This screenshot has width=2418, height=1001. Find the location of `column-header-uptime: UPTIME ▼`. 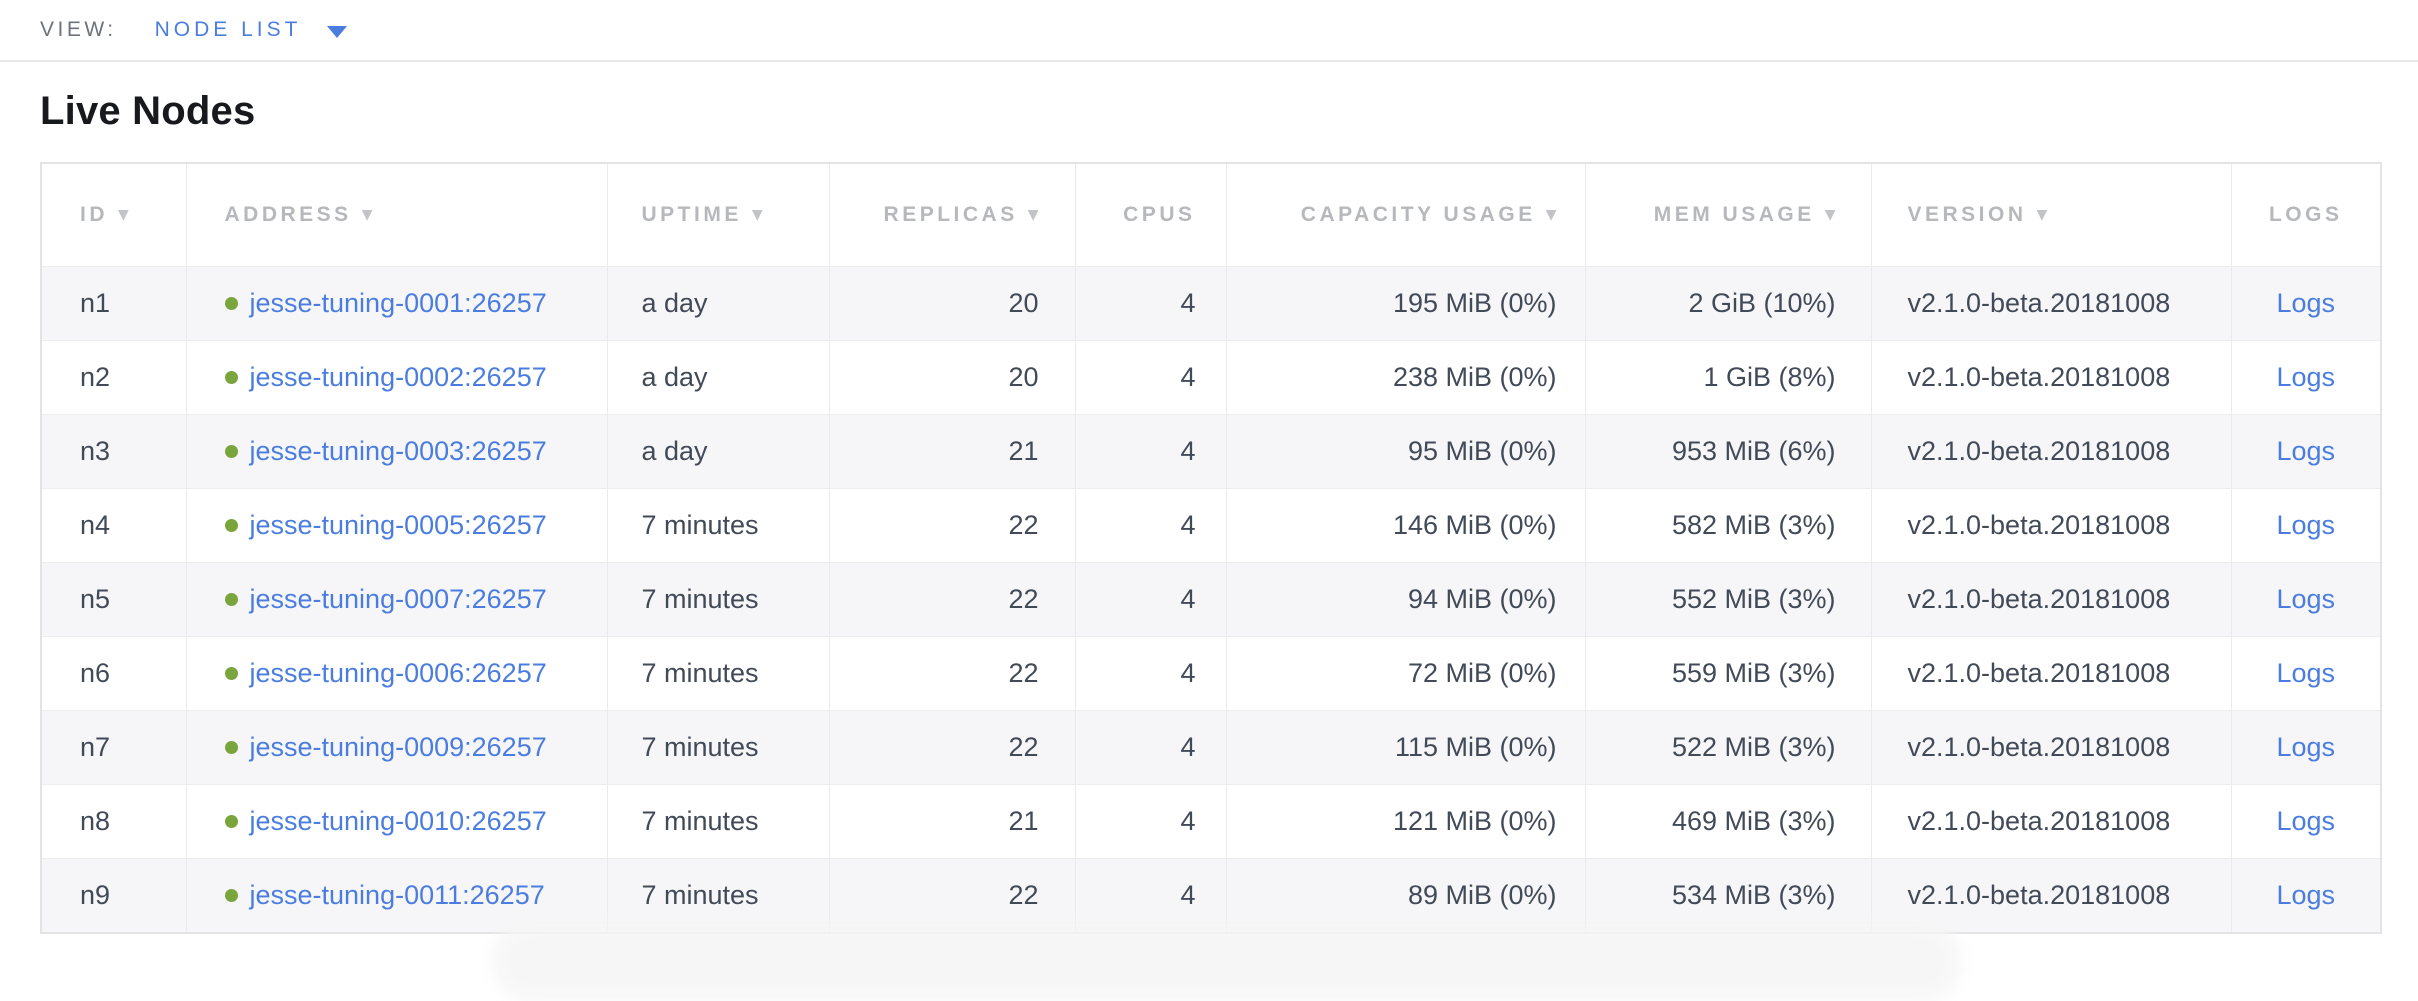

column-header-uptime: UPTIME ▼ is located at coordinates (717, 215).